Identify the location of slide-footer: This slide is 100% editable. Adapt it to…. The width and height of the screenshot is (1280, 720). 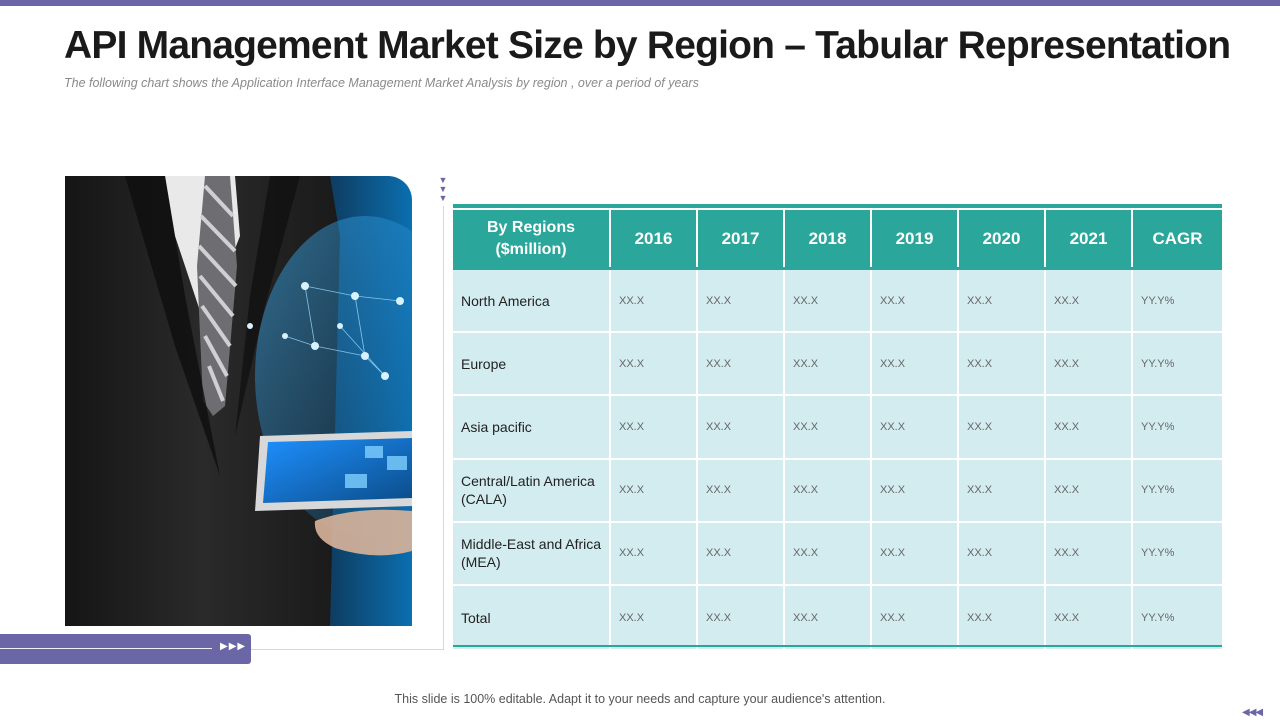
(640, 699).